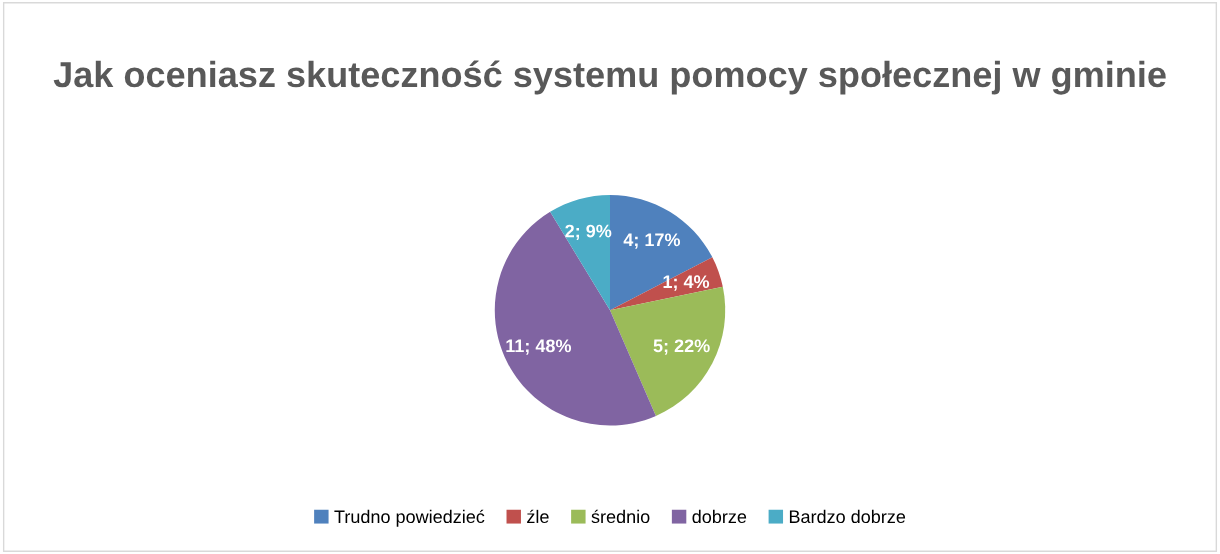 Image resolution: width=1220 pixels, height=554 pixels. I want to click on legend-label: Trudno powiedzieć, so click(409, 518).